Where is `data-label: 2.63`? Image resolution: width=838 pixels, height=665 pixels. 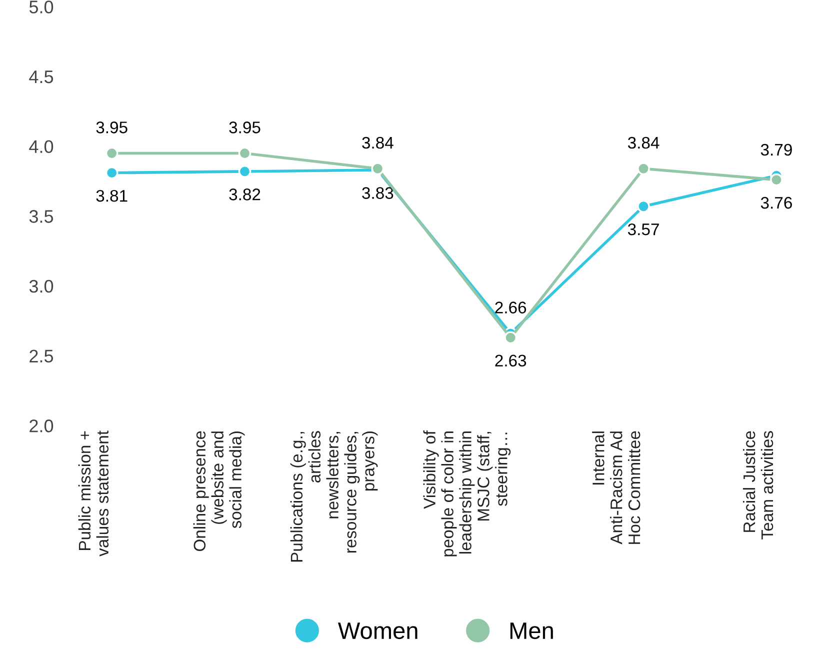
data-label: 2.63 is located at coordinates (510, 360).